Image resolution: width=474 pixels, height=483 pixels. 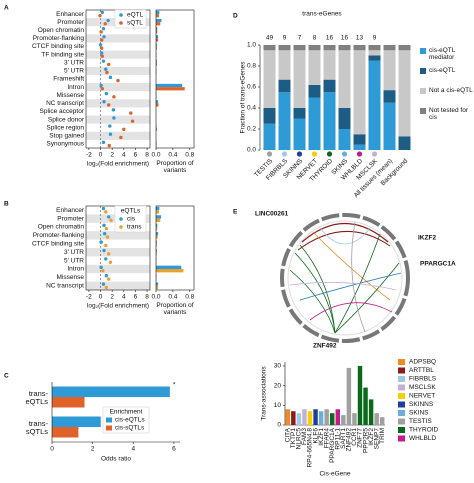 I want to click on category-label: trans-sQTLs, so click(x=36, y=427).